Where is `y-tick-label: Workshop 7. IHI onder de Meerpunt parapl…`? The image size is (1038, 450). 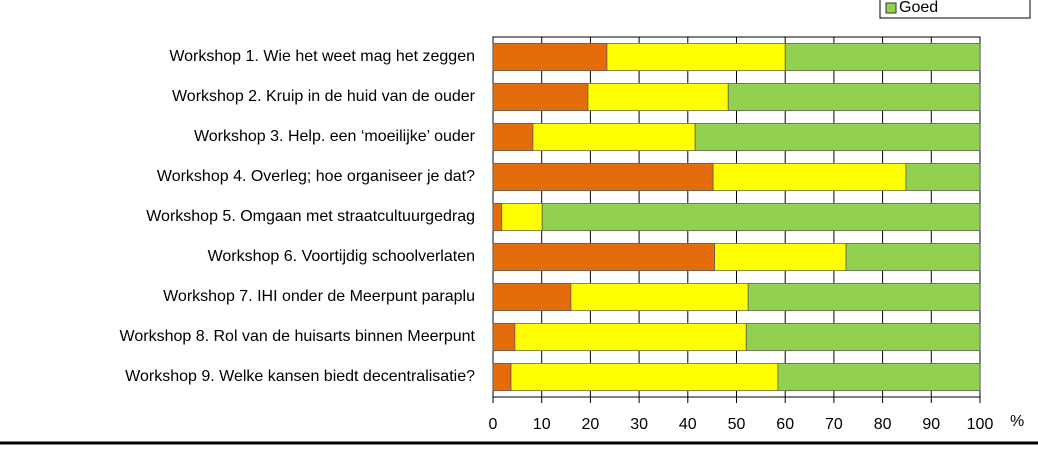 y-tick-label: Workshop 7. IHI onder de Meerpunt parapl… is located at coordinates (319, 296).